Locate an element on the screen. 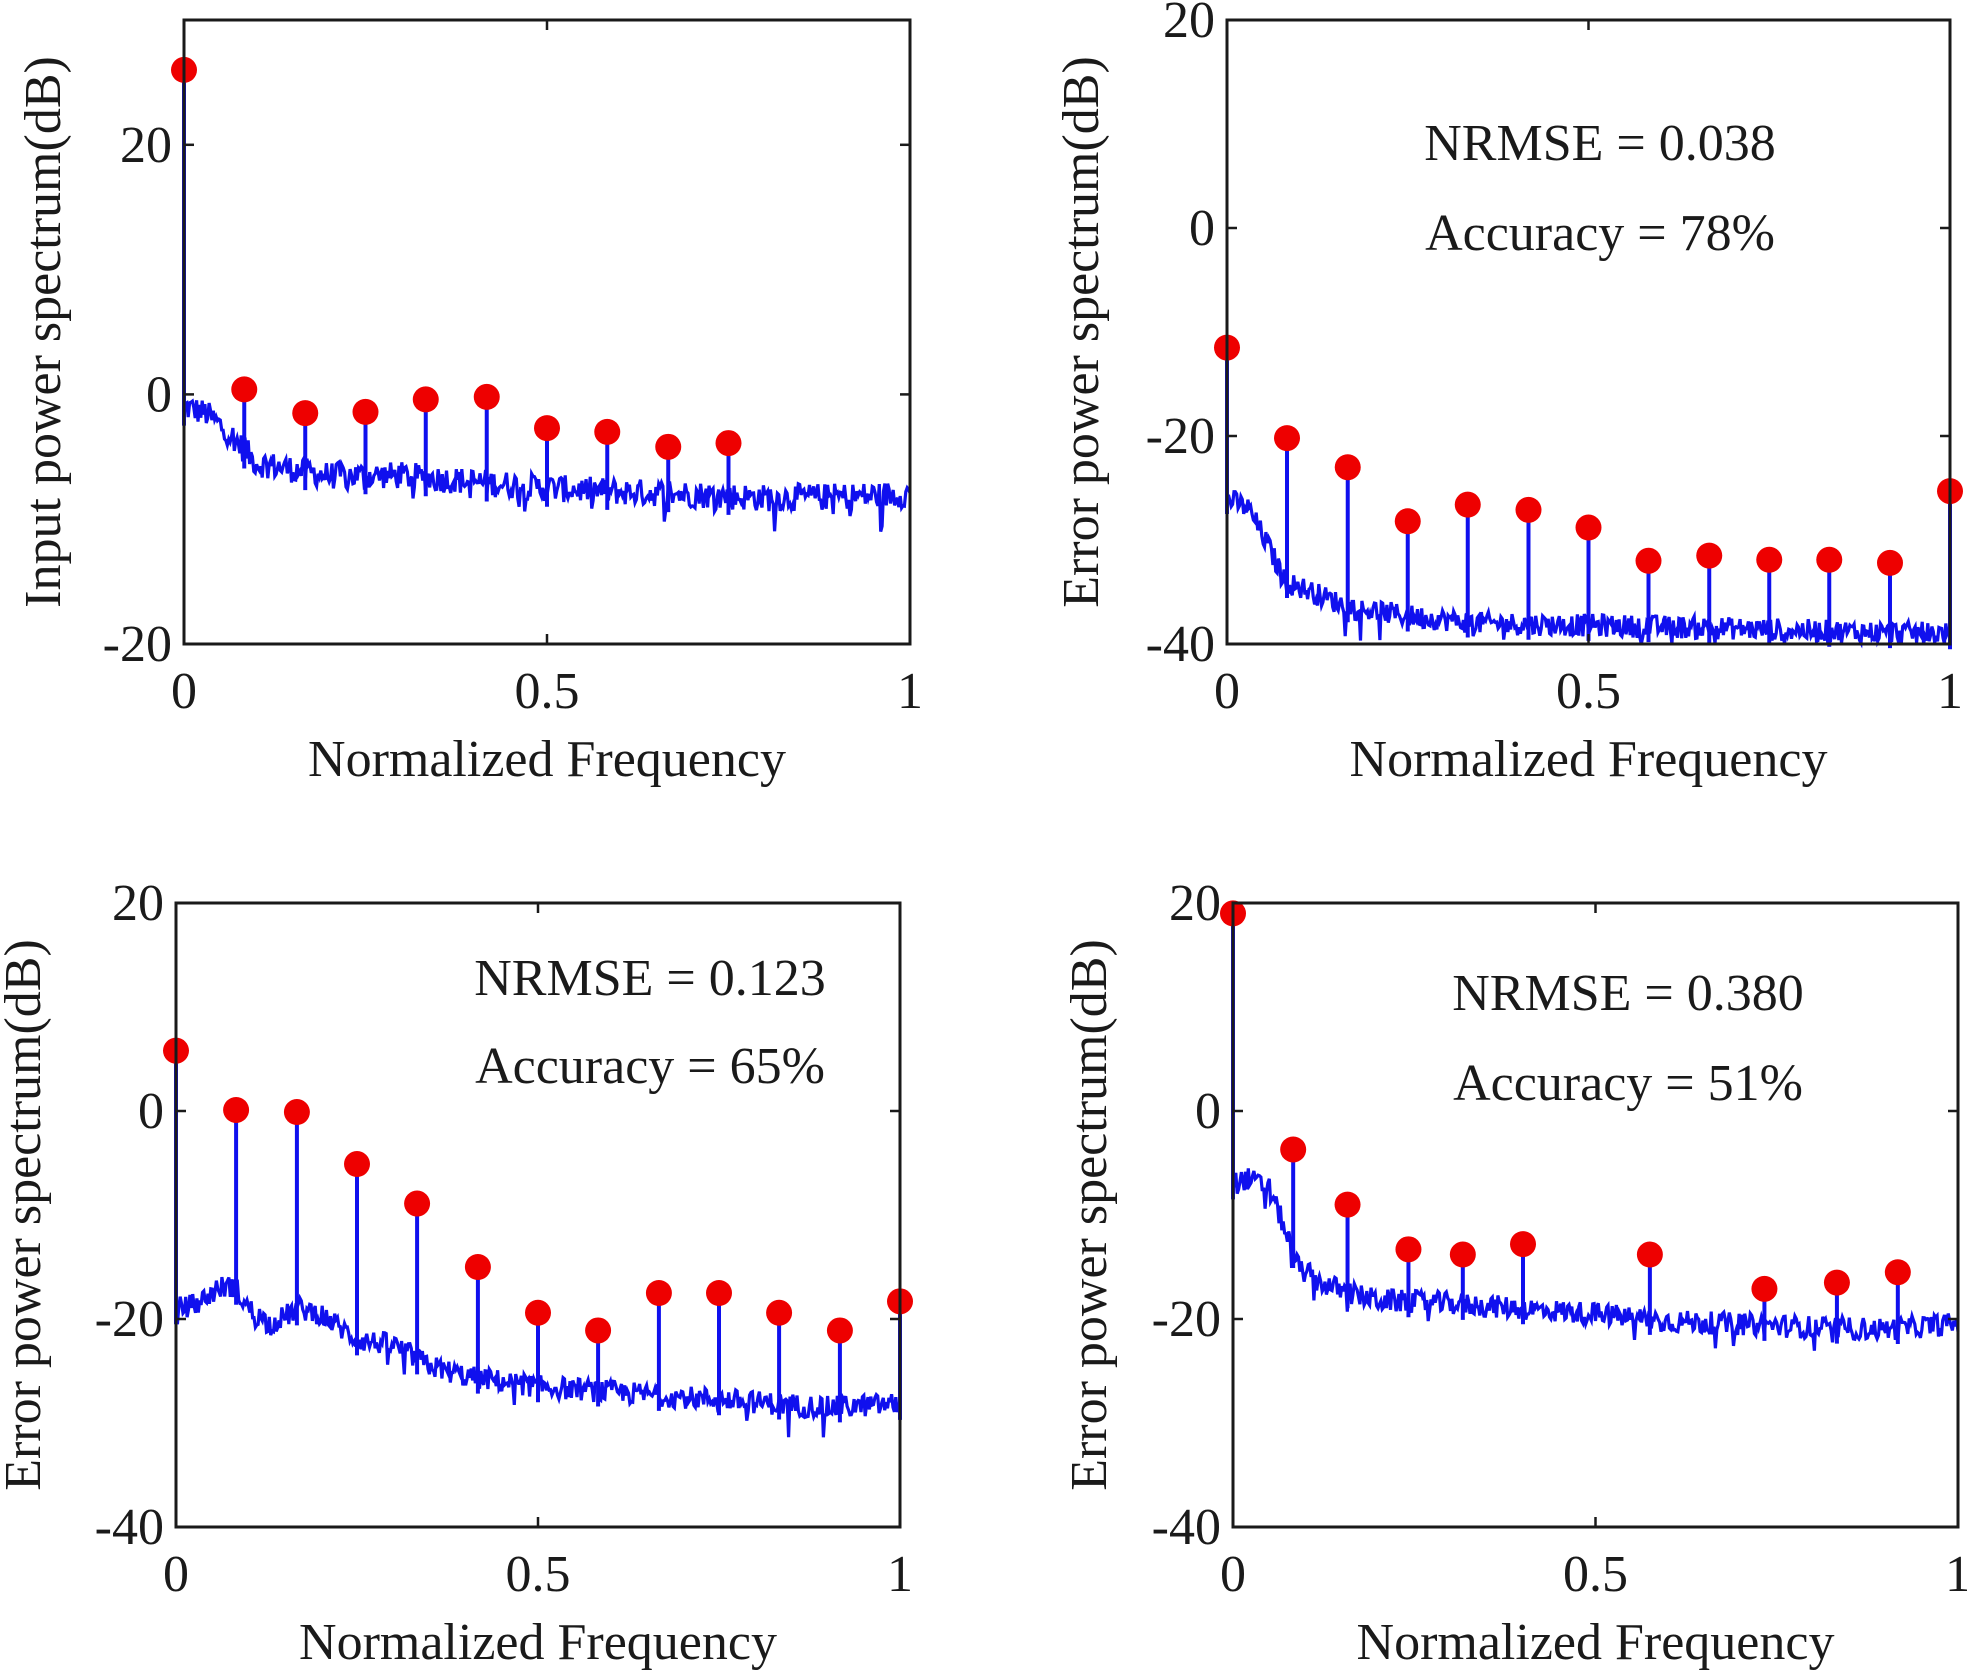  axes-frame is located at coordinates (547, 332).